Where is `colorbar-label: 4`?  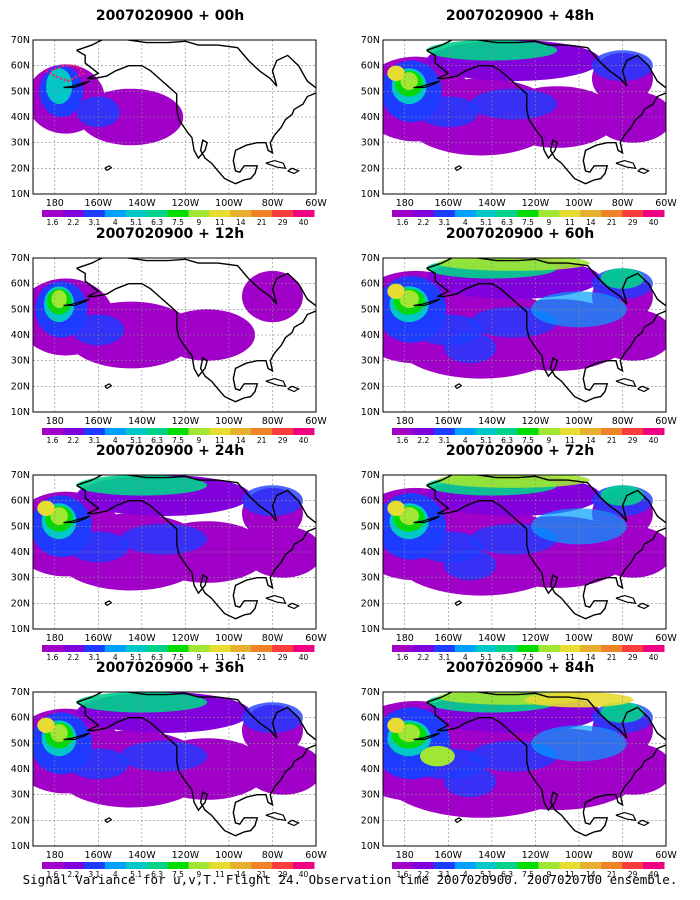
colorbar-label: 4 is located at coordinates (465, 222).